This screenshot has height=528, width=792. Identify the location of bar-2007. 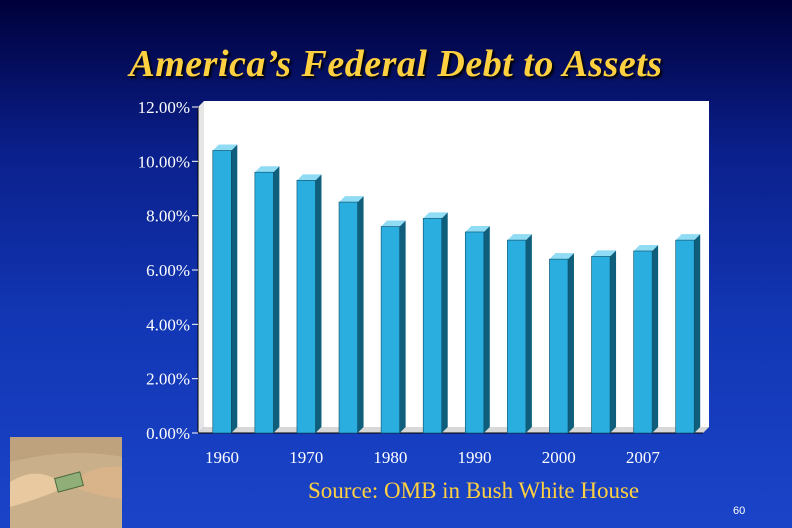
(646, 339).